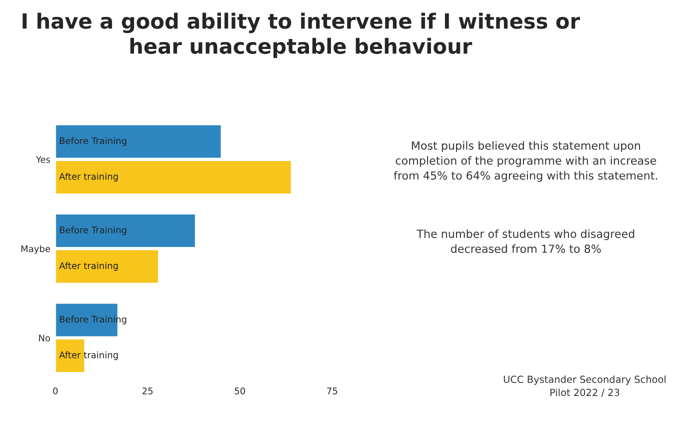 The width and height of the screenshot is (692, 425). What do you see at coordinates (35, 249) in the screenshot?
I see `y-tick-label: Maybe` at bounding box center [35, 249].